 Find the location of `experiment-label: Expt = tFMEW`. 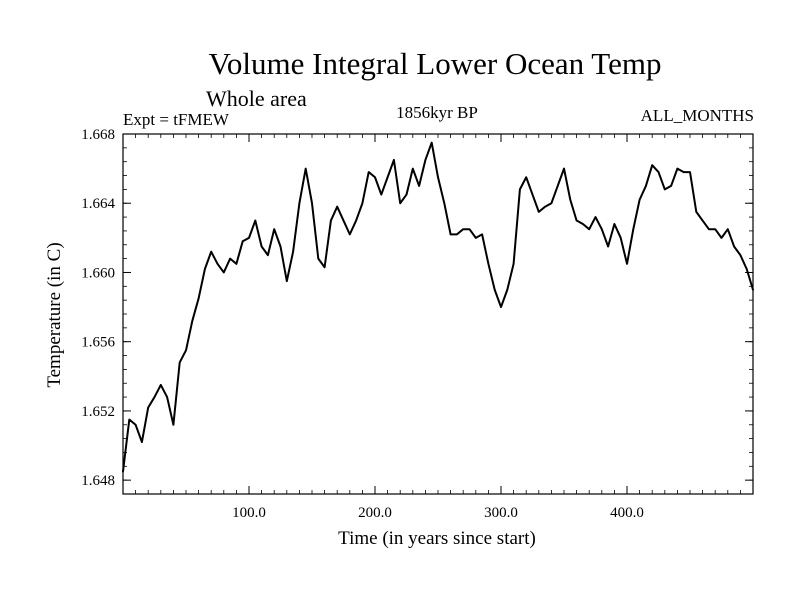

experiment-label: Expt = tFMEW is located at coordinates (176, 119).